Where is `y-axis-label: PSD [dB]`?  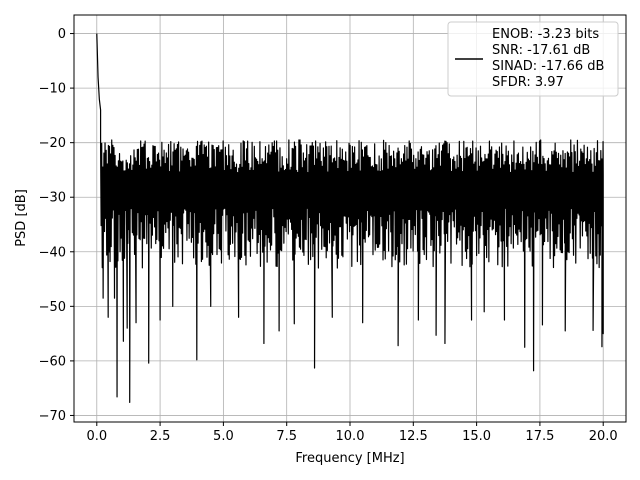
y-axis-label: PSD [dB] is located at coordinates (21, 218).